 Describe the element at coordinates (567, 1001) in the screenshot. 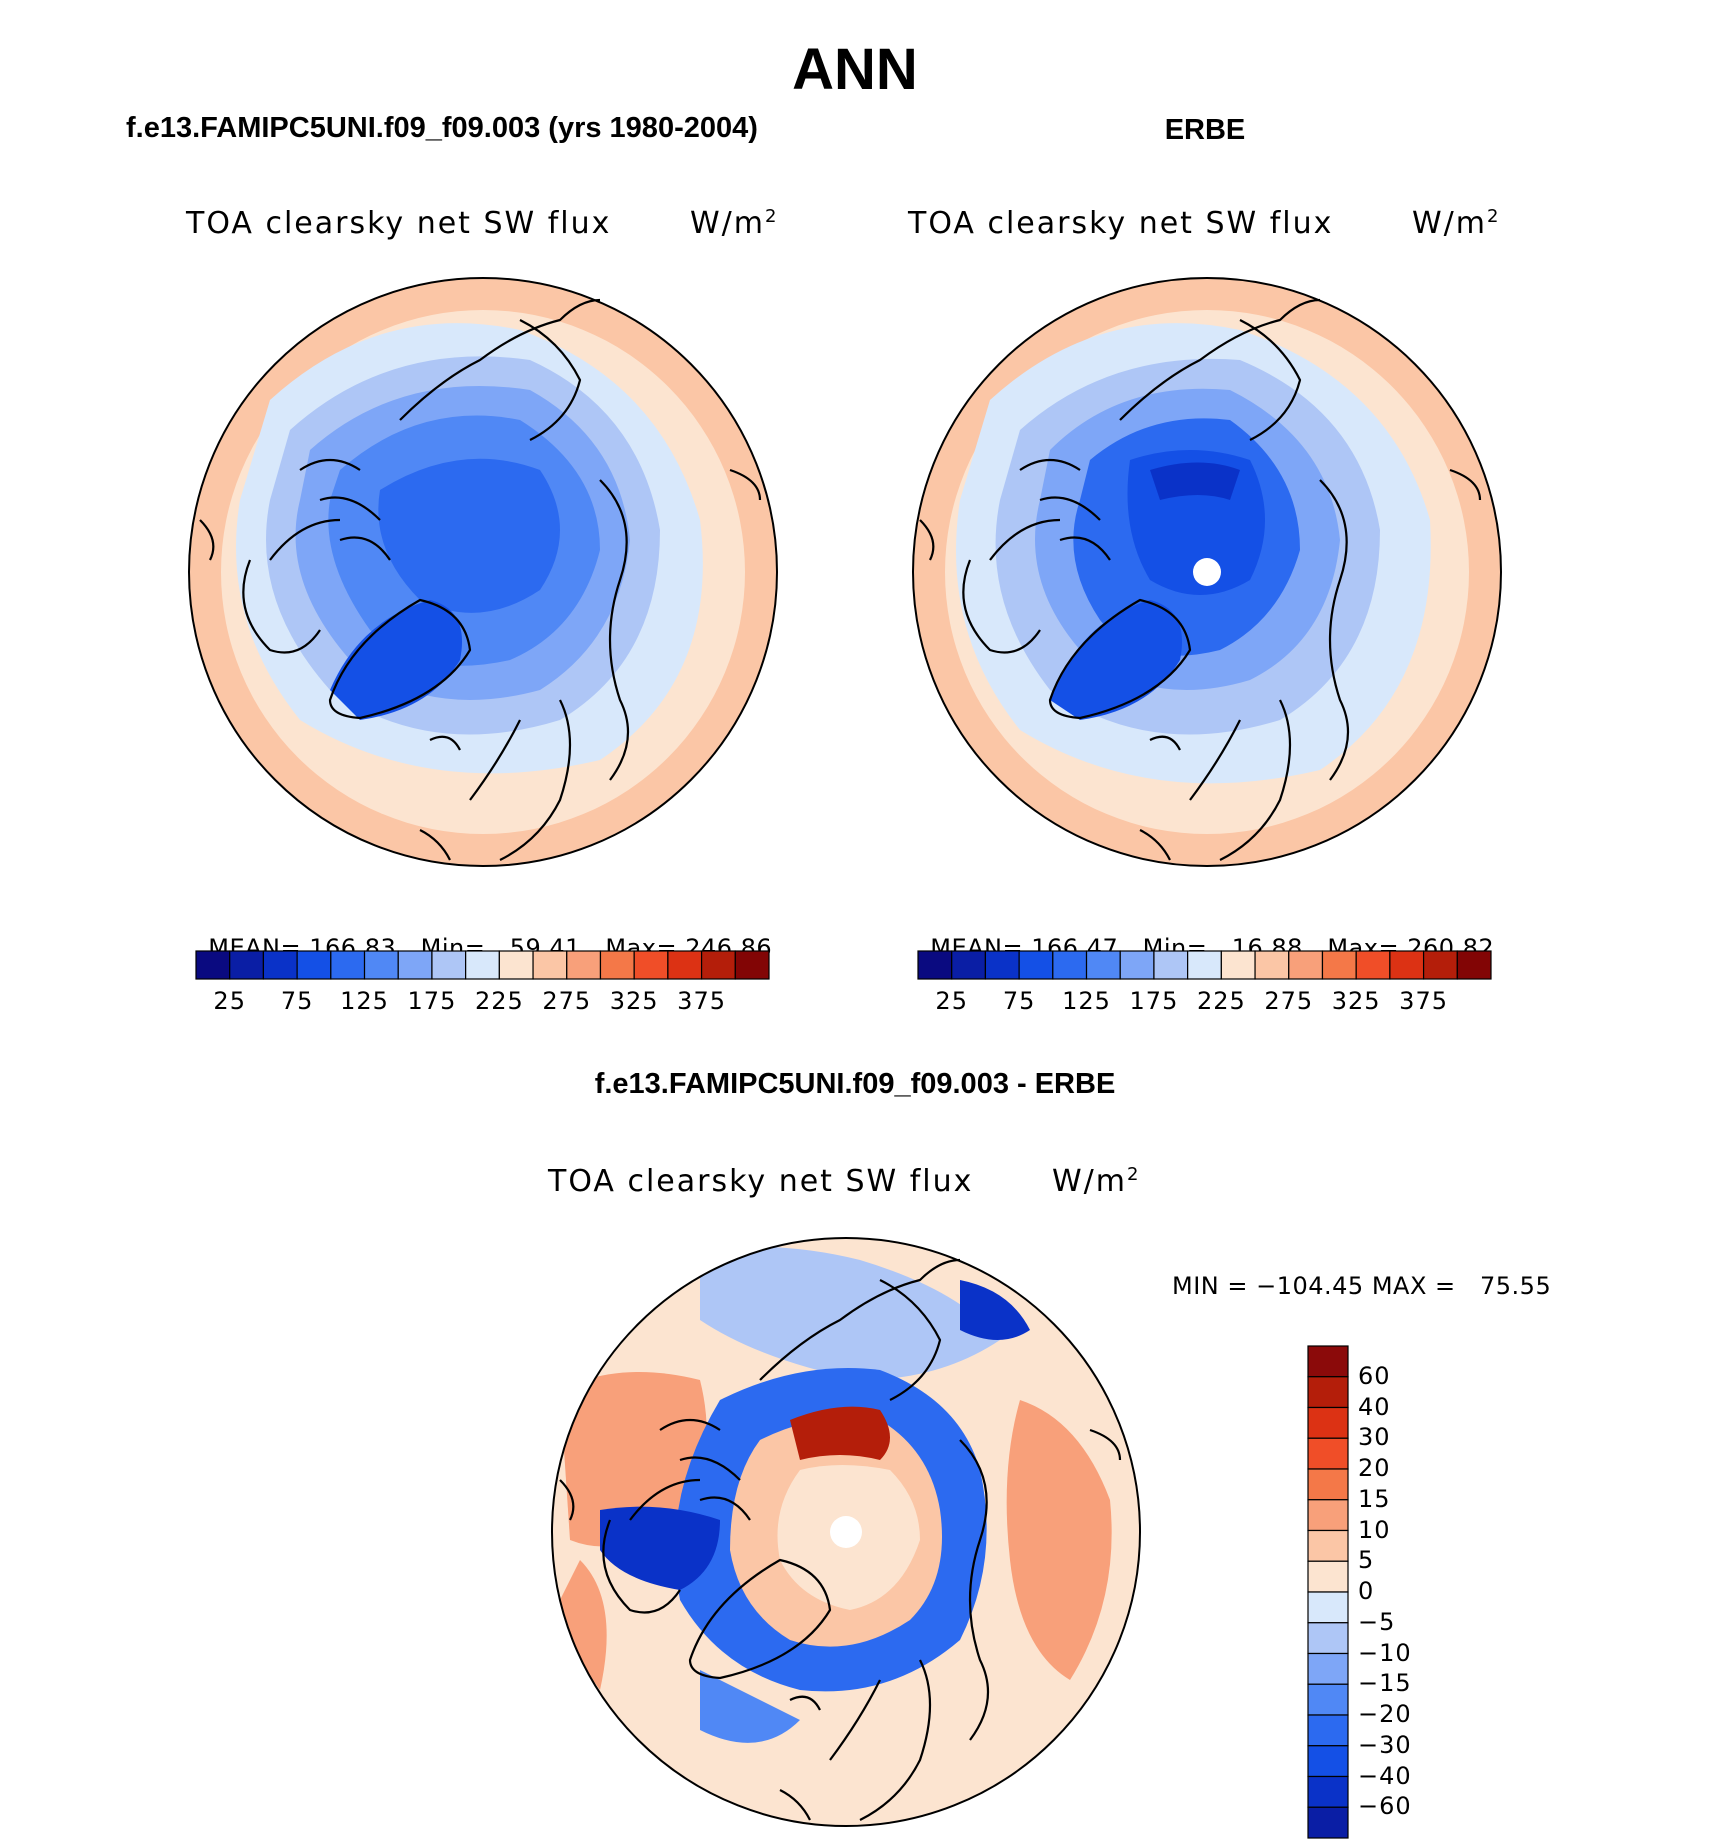

I see `model-colorbar-tick-label: 275` at that location.